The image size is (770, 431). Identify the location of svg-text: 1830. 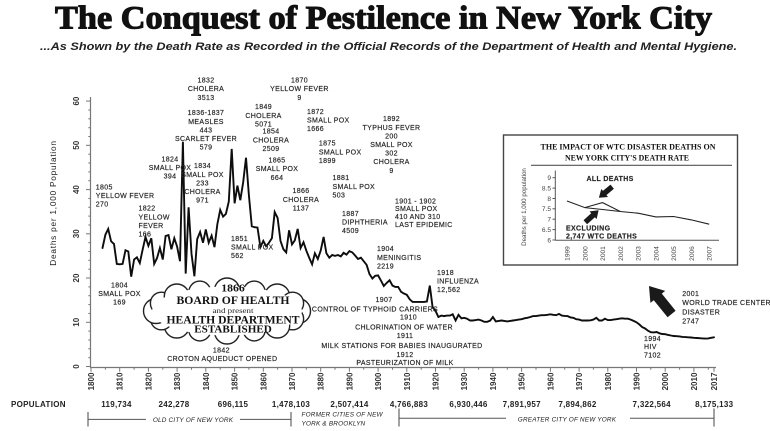
(177, 381).